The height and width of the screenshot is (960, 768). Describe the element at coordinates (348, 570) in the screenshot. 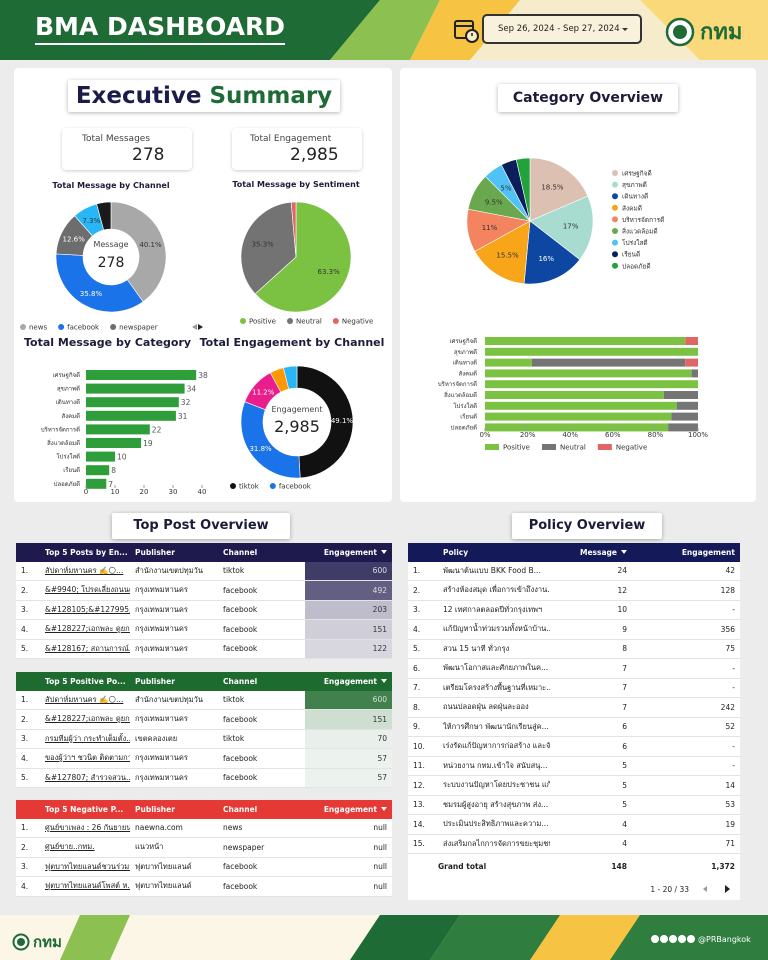

I see `table-cell: 600` at that location.